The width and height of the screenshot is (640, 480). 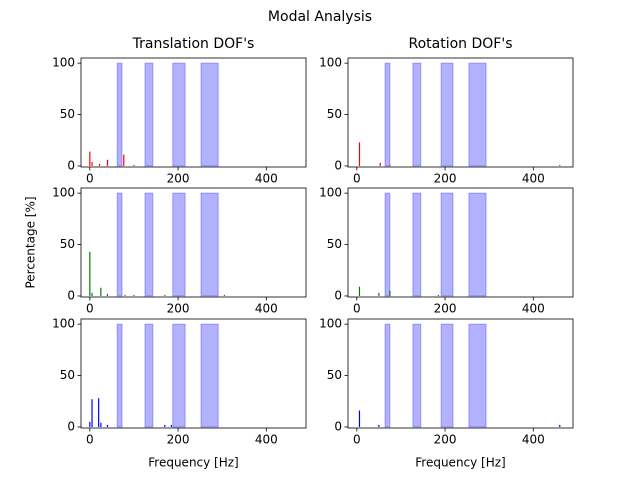 I want to click on axes-title: Translation DOF's, so click(x=193, y=44).